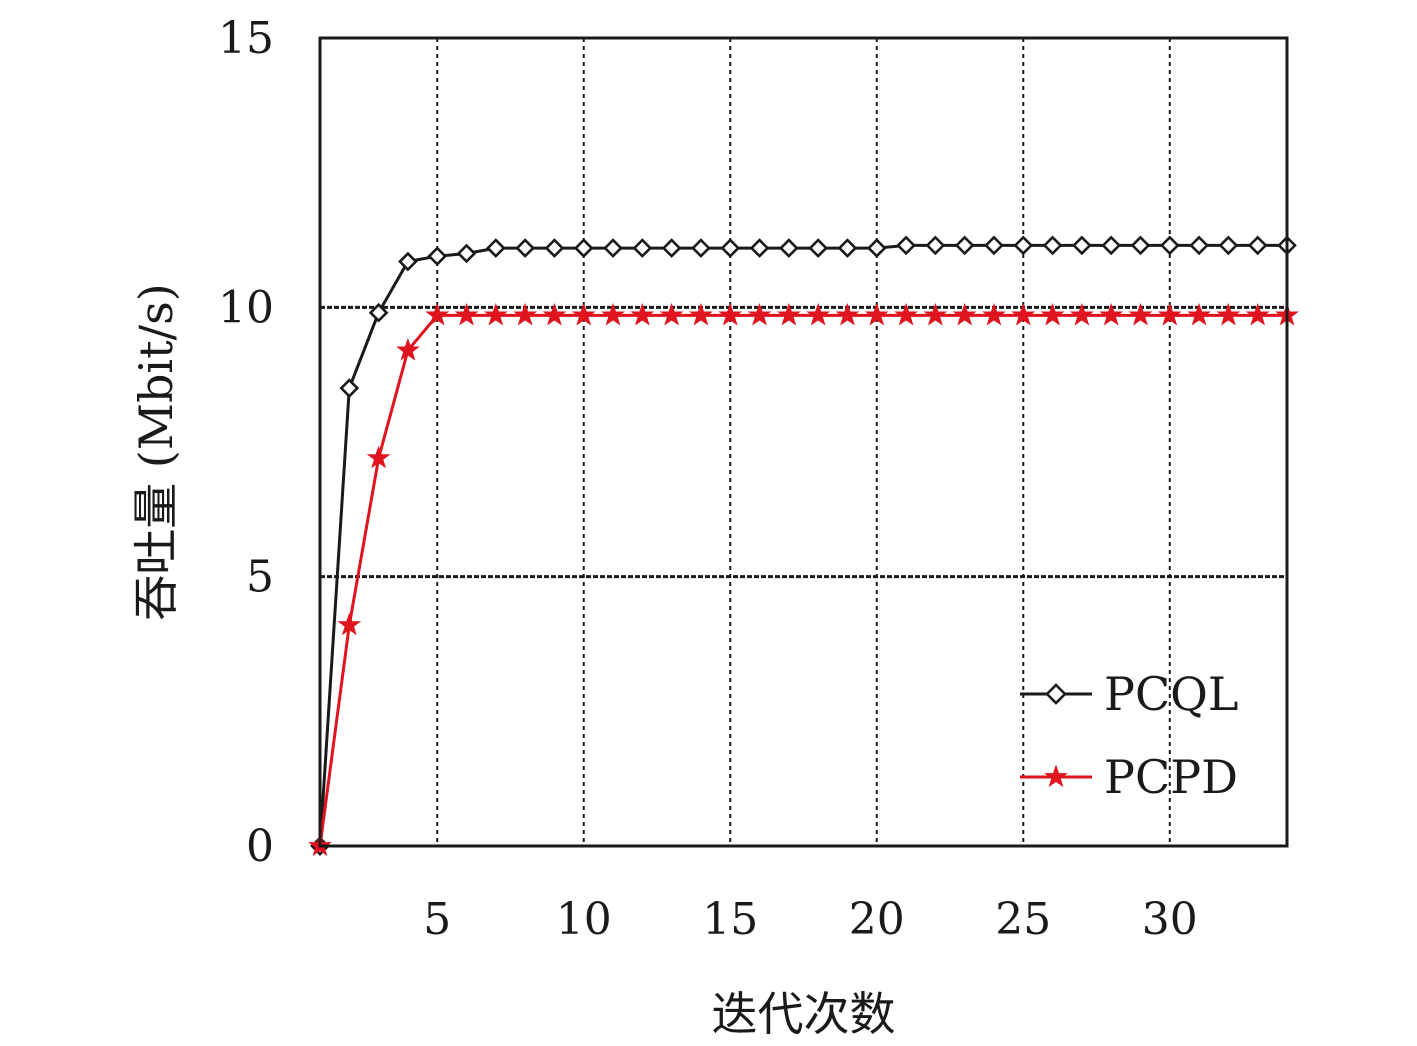 The height and width of the screenshot is (1046, 1417). What do you see at coordinates (1056, 694) in the screenshot?
I see `legend-marker-pcql` at bounding box center [1056, 694].